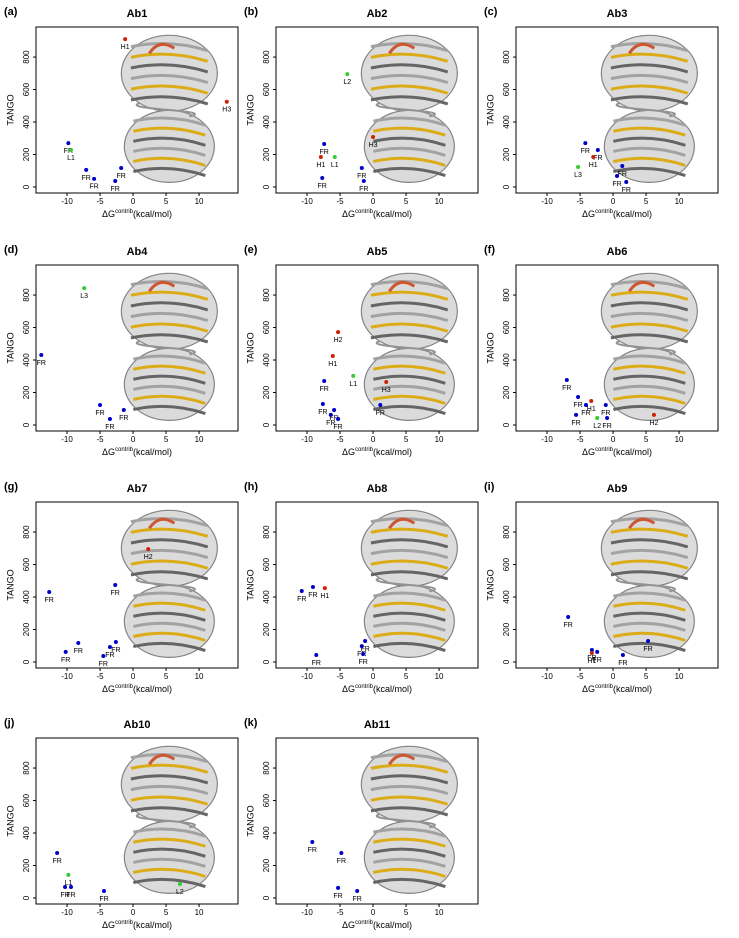 Image resolution: width=739 pixels, height=938 pixels. What do you see at coordinates (251, 12) in the screenshot?
I see `panel-label: (b)` at bounding box center [251, 12].